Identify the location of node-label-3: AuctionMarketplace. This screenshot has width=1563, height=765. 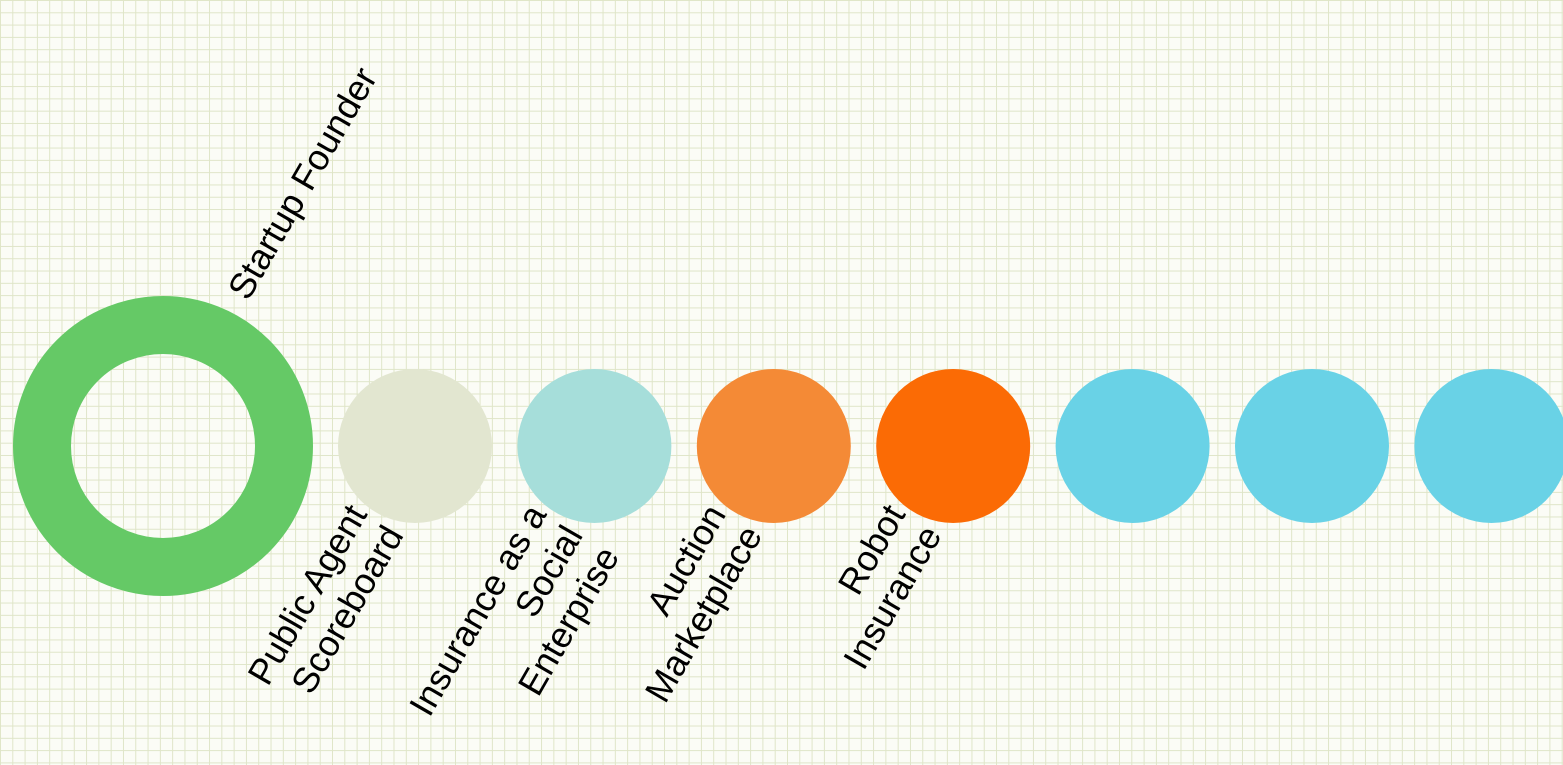
(685, 603).